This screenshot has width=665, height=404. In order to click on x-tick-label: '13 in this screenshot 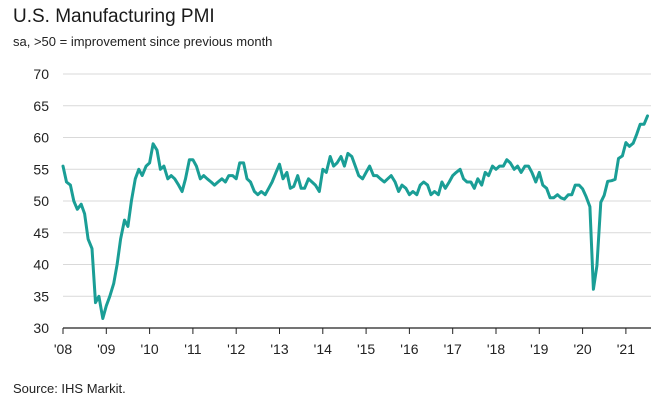, I will do `click(279, 349)`.